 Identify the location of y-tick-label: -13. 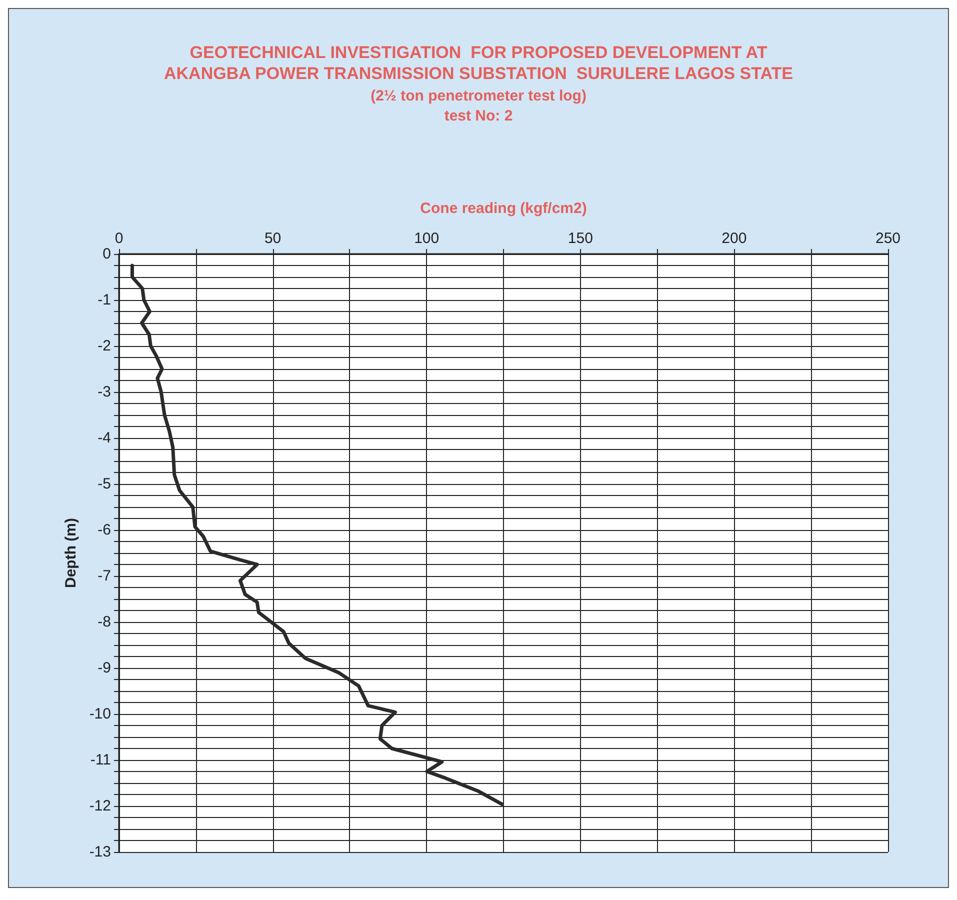
(100, 852).